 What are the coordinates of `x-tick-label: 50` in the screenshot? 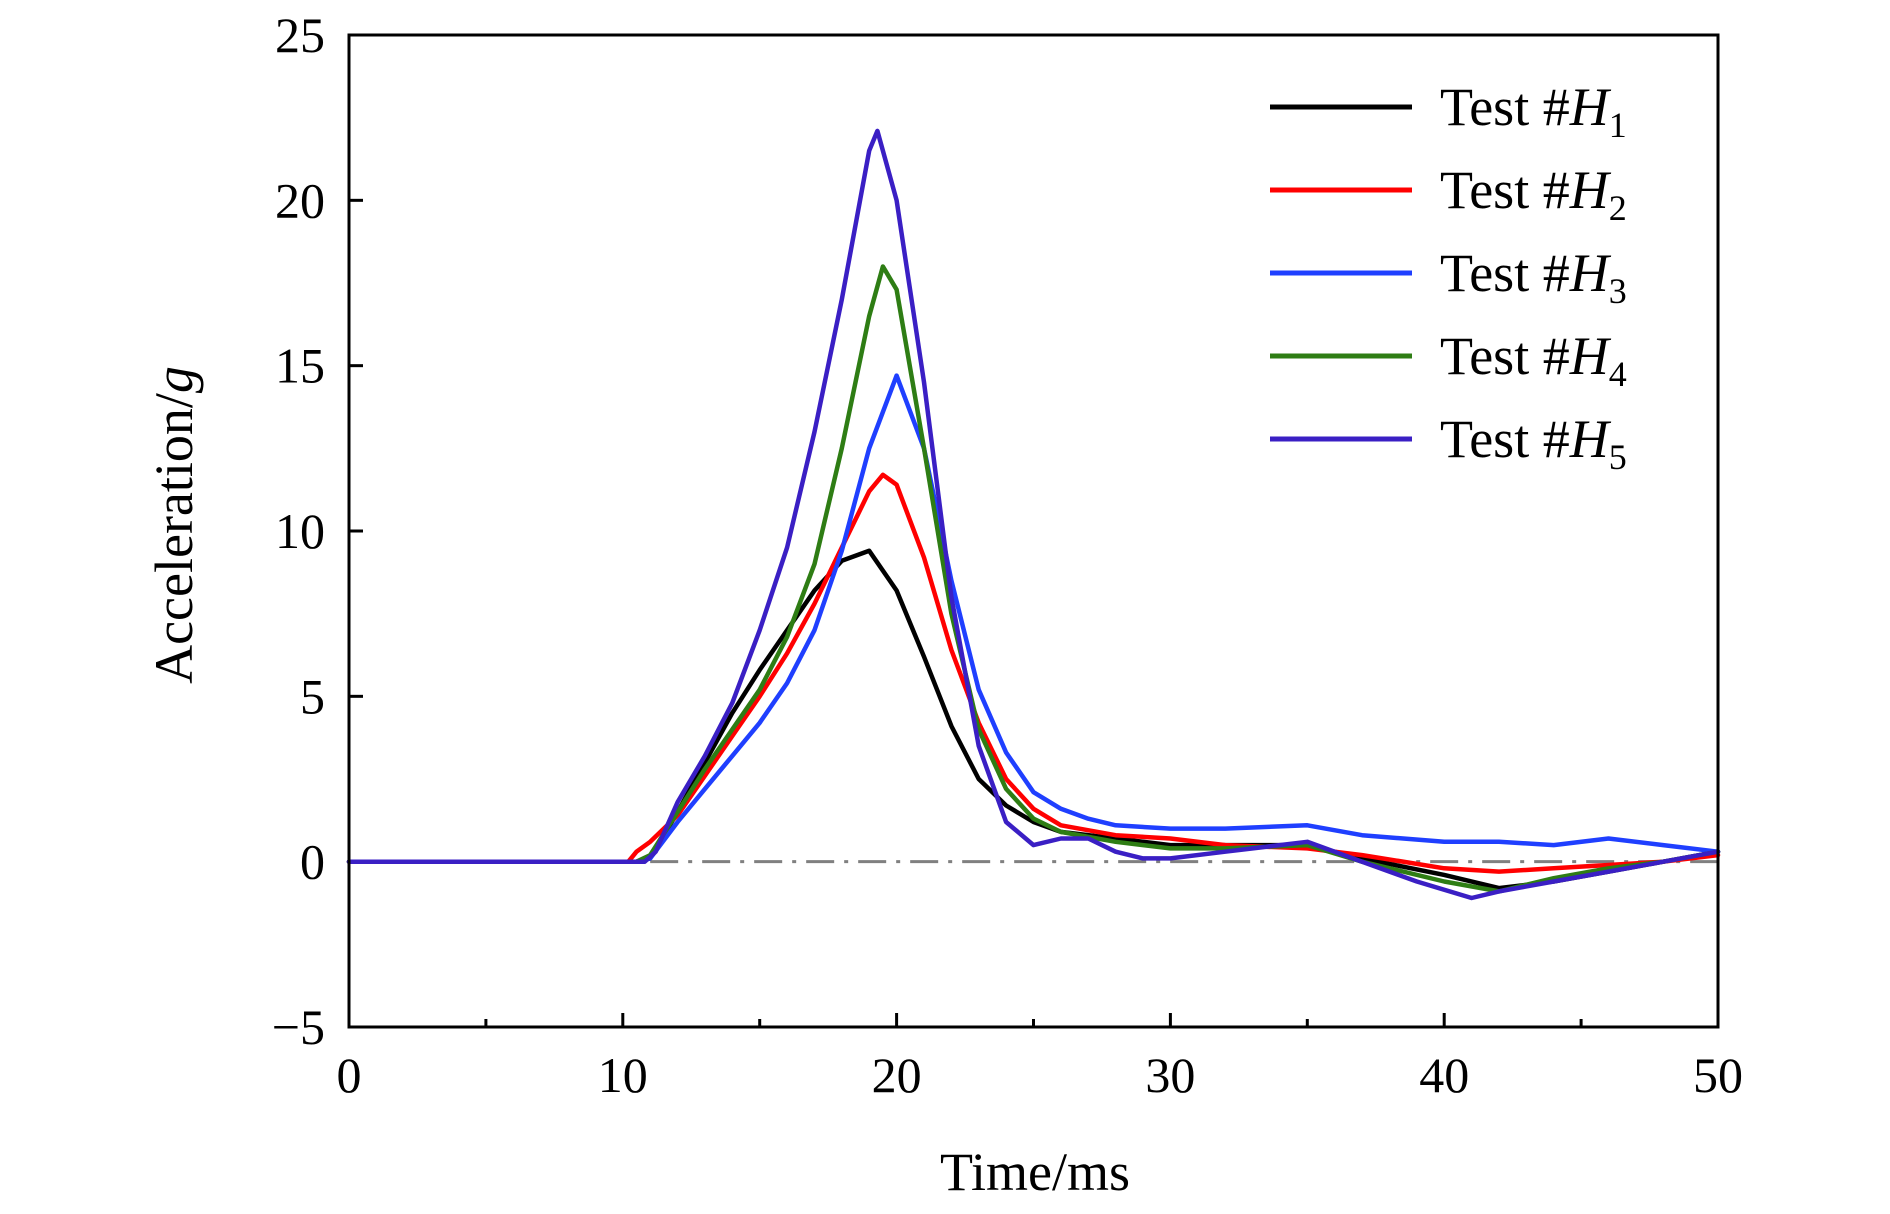 It's located at (1718, 1075).